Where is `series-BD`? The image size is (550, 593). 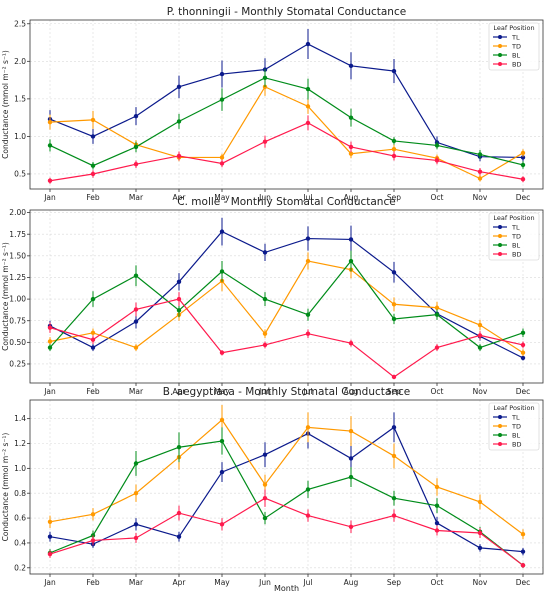
series-BD is located at coordinates (286, 528).